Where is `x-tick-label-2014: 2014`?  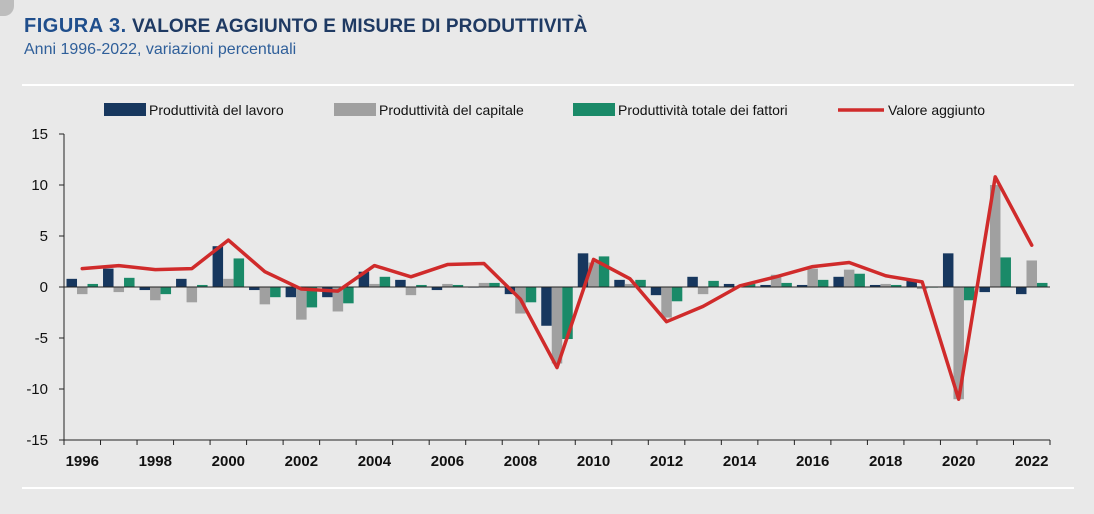 x-tick-label-2014: 2014 is located at coordinates (740, 461).